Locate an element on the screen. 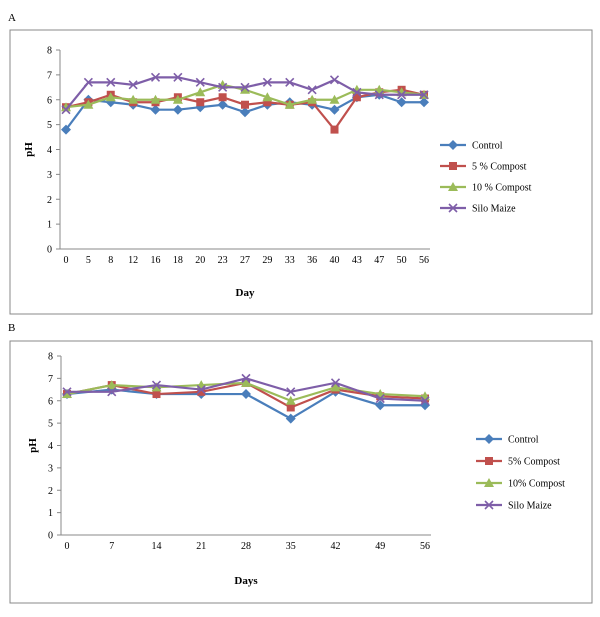  chart-a-y-tick-label: 0 is located at coordinates (49, 250).